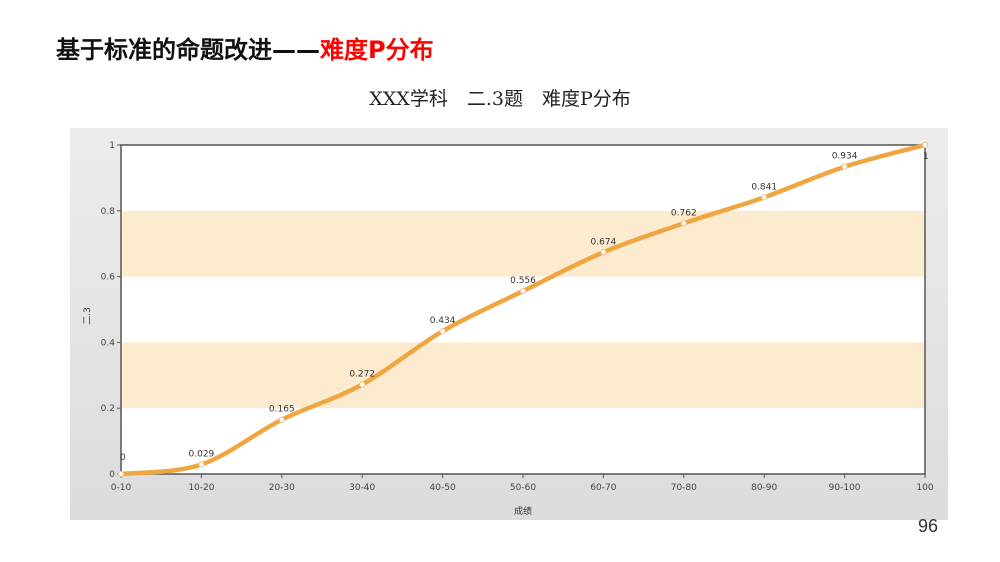 Image resolution: width=1000 pixels, height=562 pixels. What do you see at coordinates (362, 488) in the screenshot?
I see `x-tick-label: 30-40` at bounding box center [362, 488].